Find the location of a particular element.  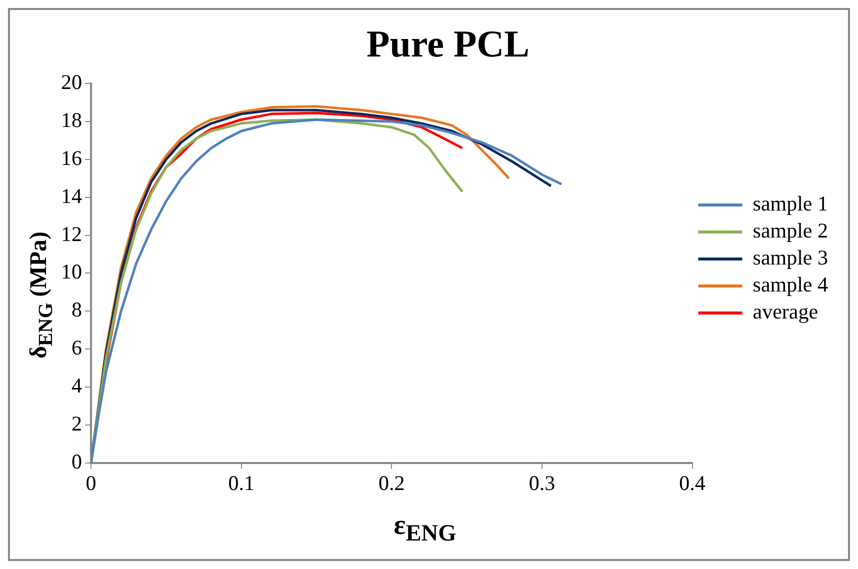

y-tick-label: 4 is located at coordinates (77, 385).